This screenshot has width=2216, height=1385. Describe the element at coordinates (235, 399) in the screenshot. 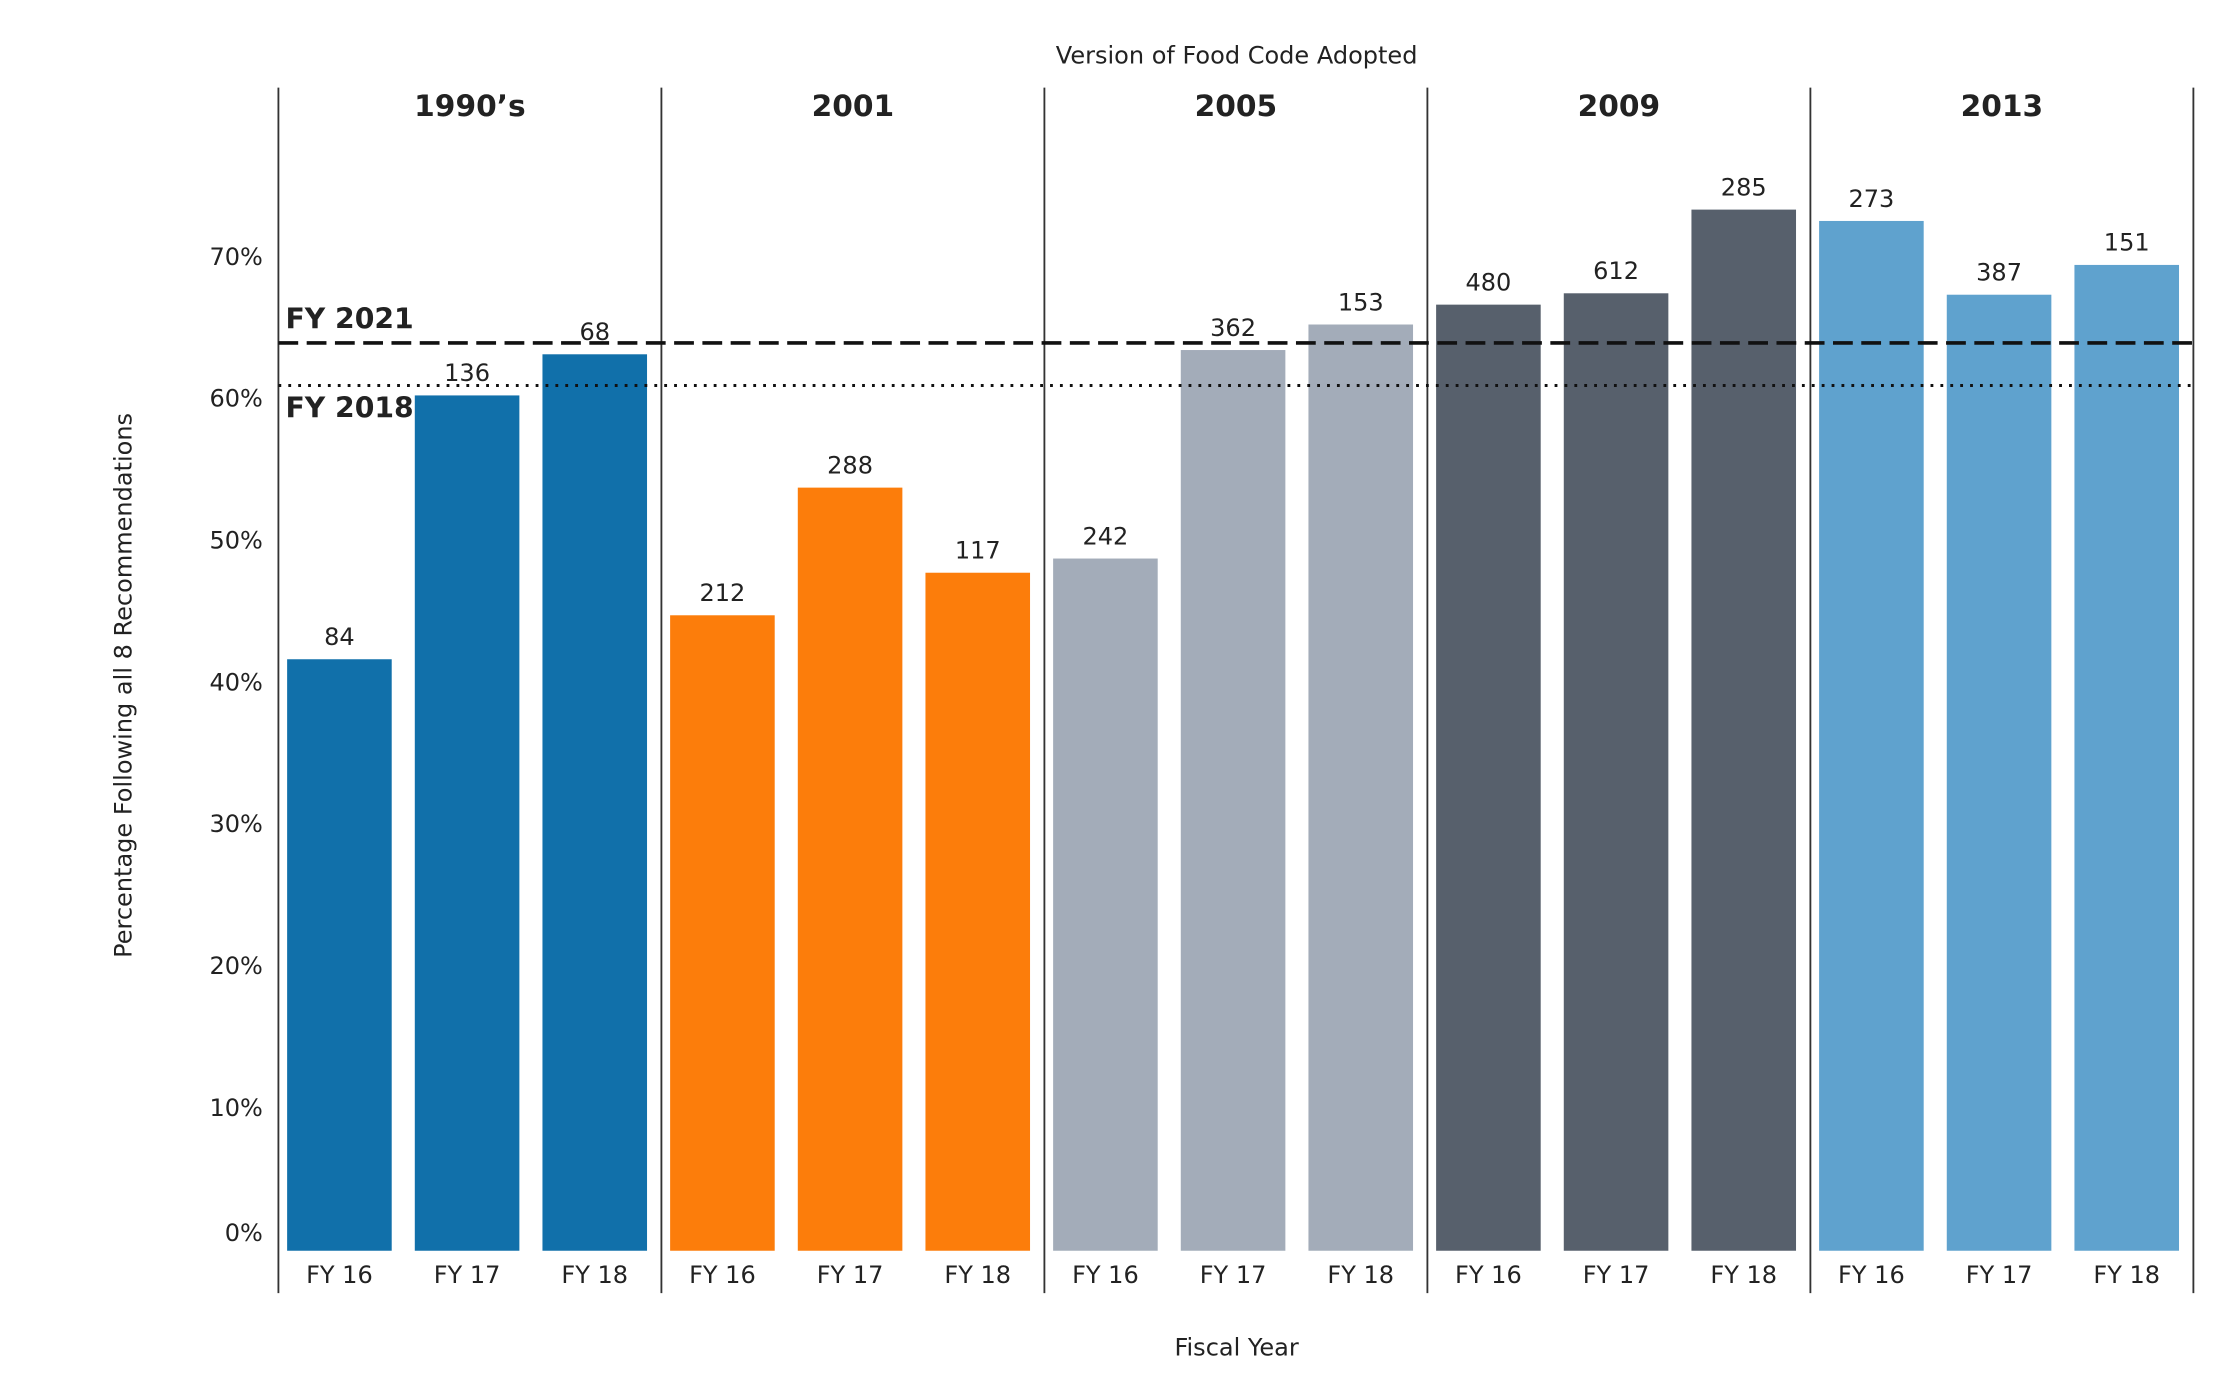

I see `y-tick-label: 60%` at that location.